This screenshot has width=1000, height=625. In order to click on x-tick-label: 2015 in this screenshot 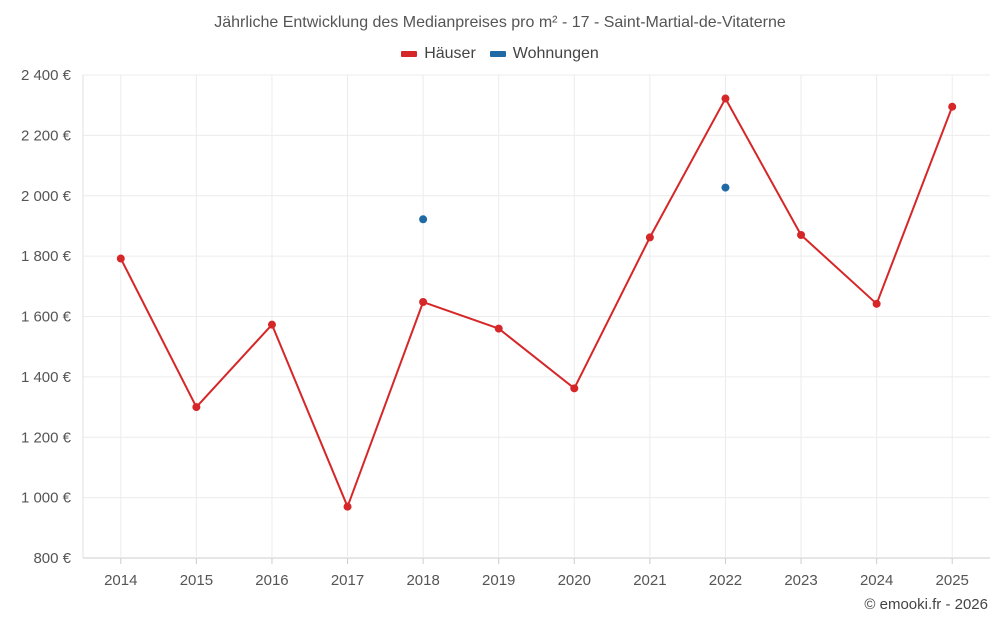, I will do `click(196, 580)`.